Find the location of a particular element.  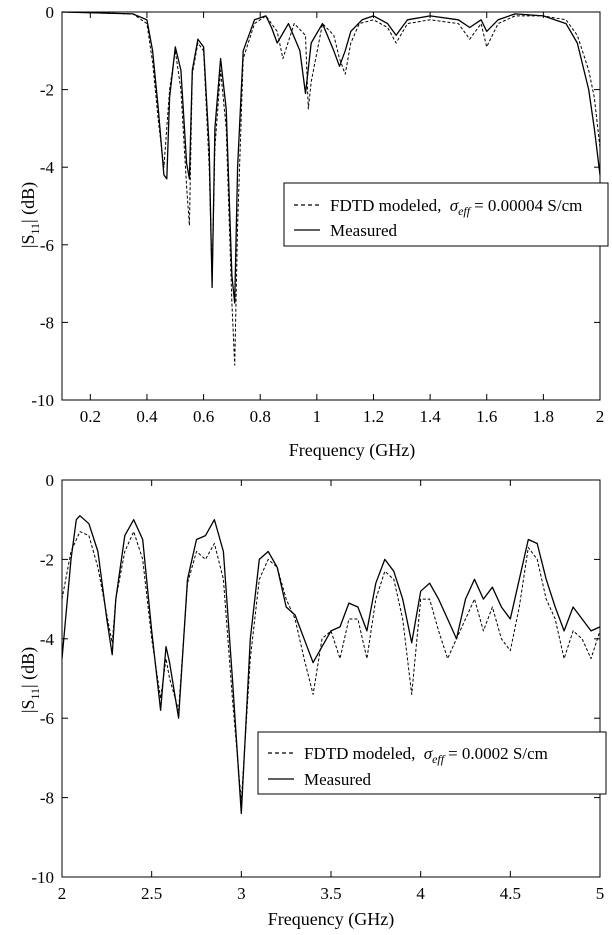

legend-bottom-sigma-sub: eff is located at coordinates (439, 759).